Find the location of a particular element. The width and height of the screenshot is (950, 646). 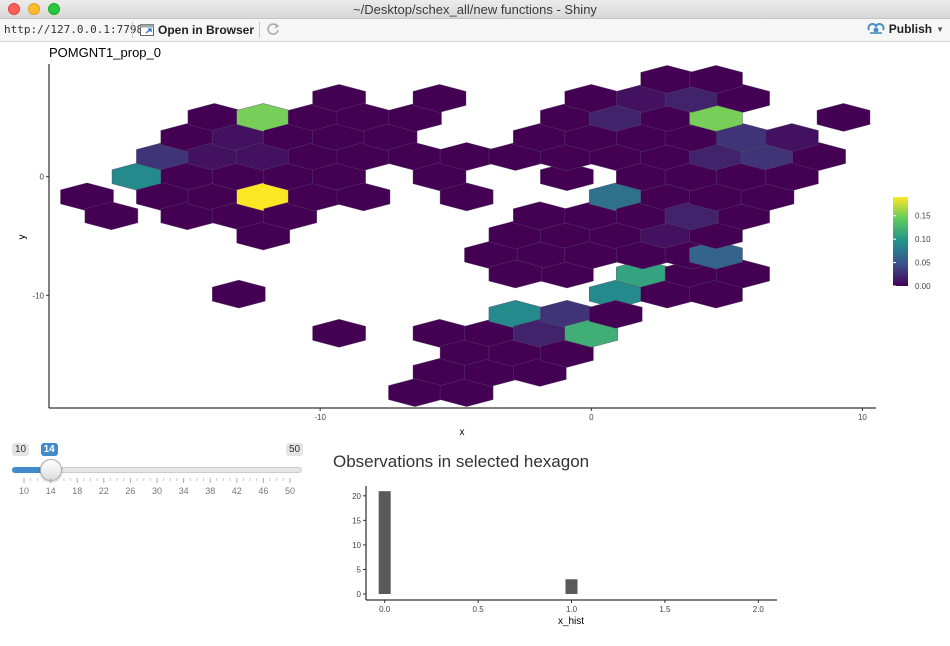

slider-tick-label: 18 is located at coordinates (77, 491).